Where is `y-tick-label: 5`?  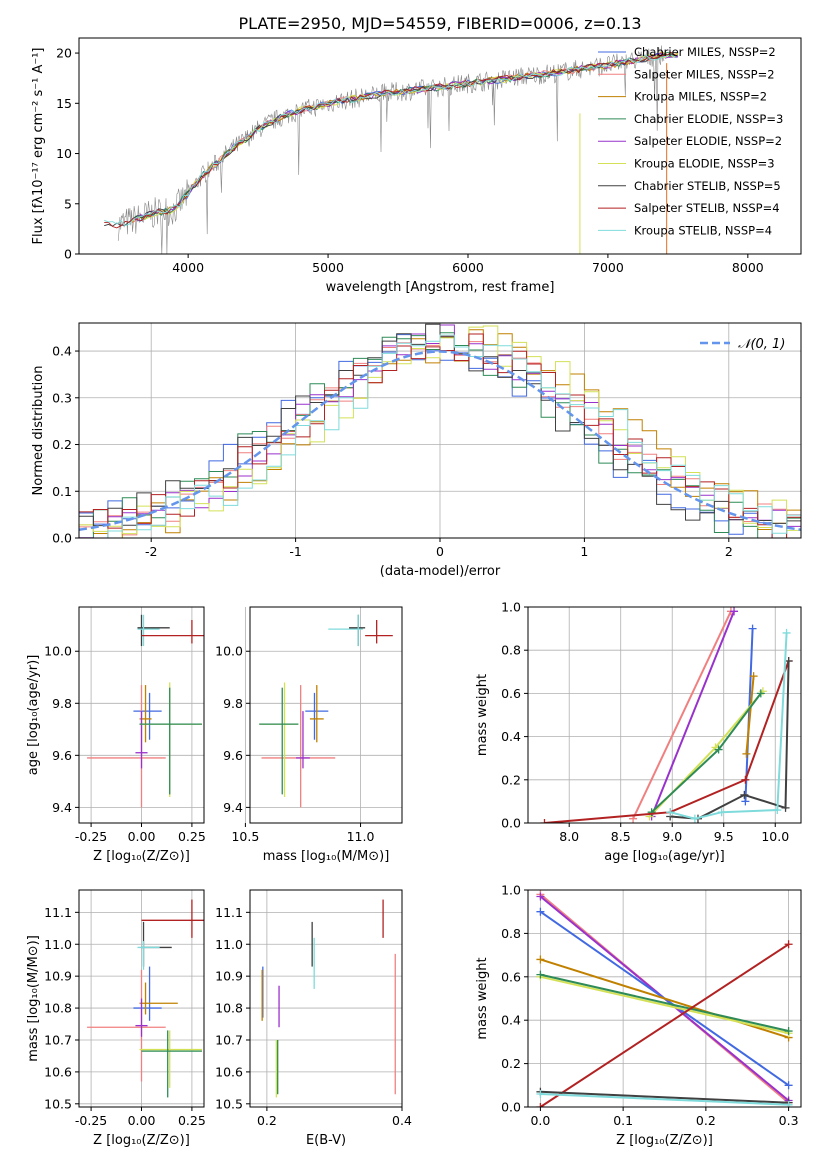
y-tick-label: 5 is located at coordinates (68, 203).